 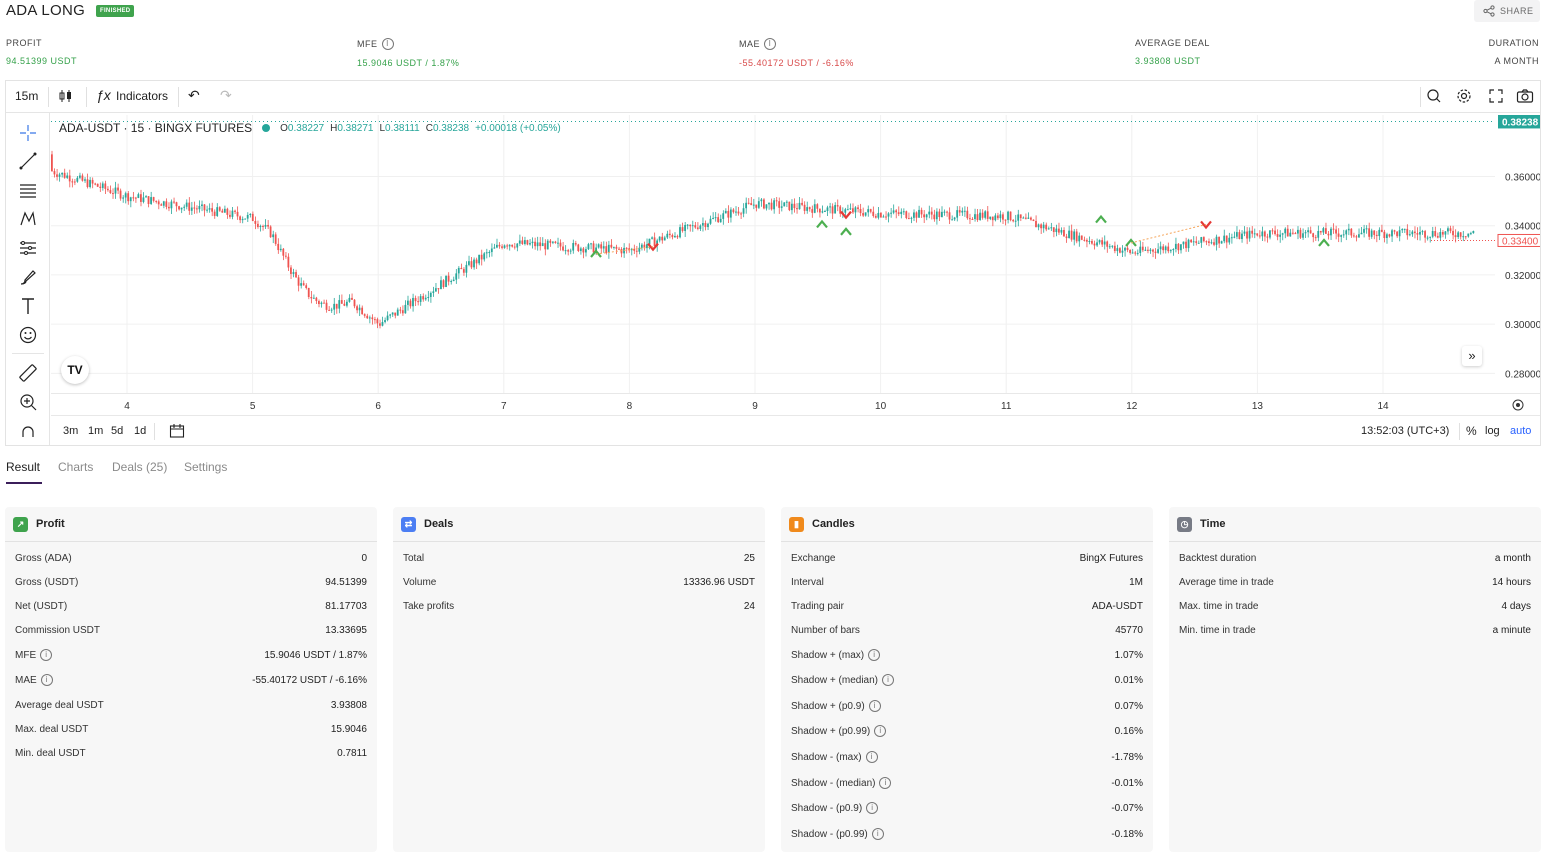 I want to click on row-value: 0.16%, so click(x=1128, y=731).